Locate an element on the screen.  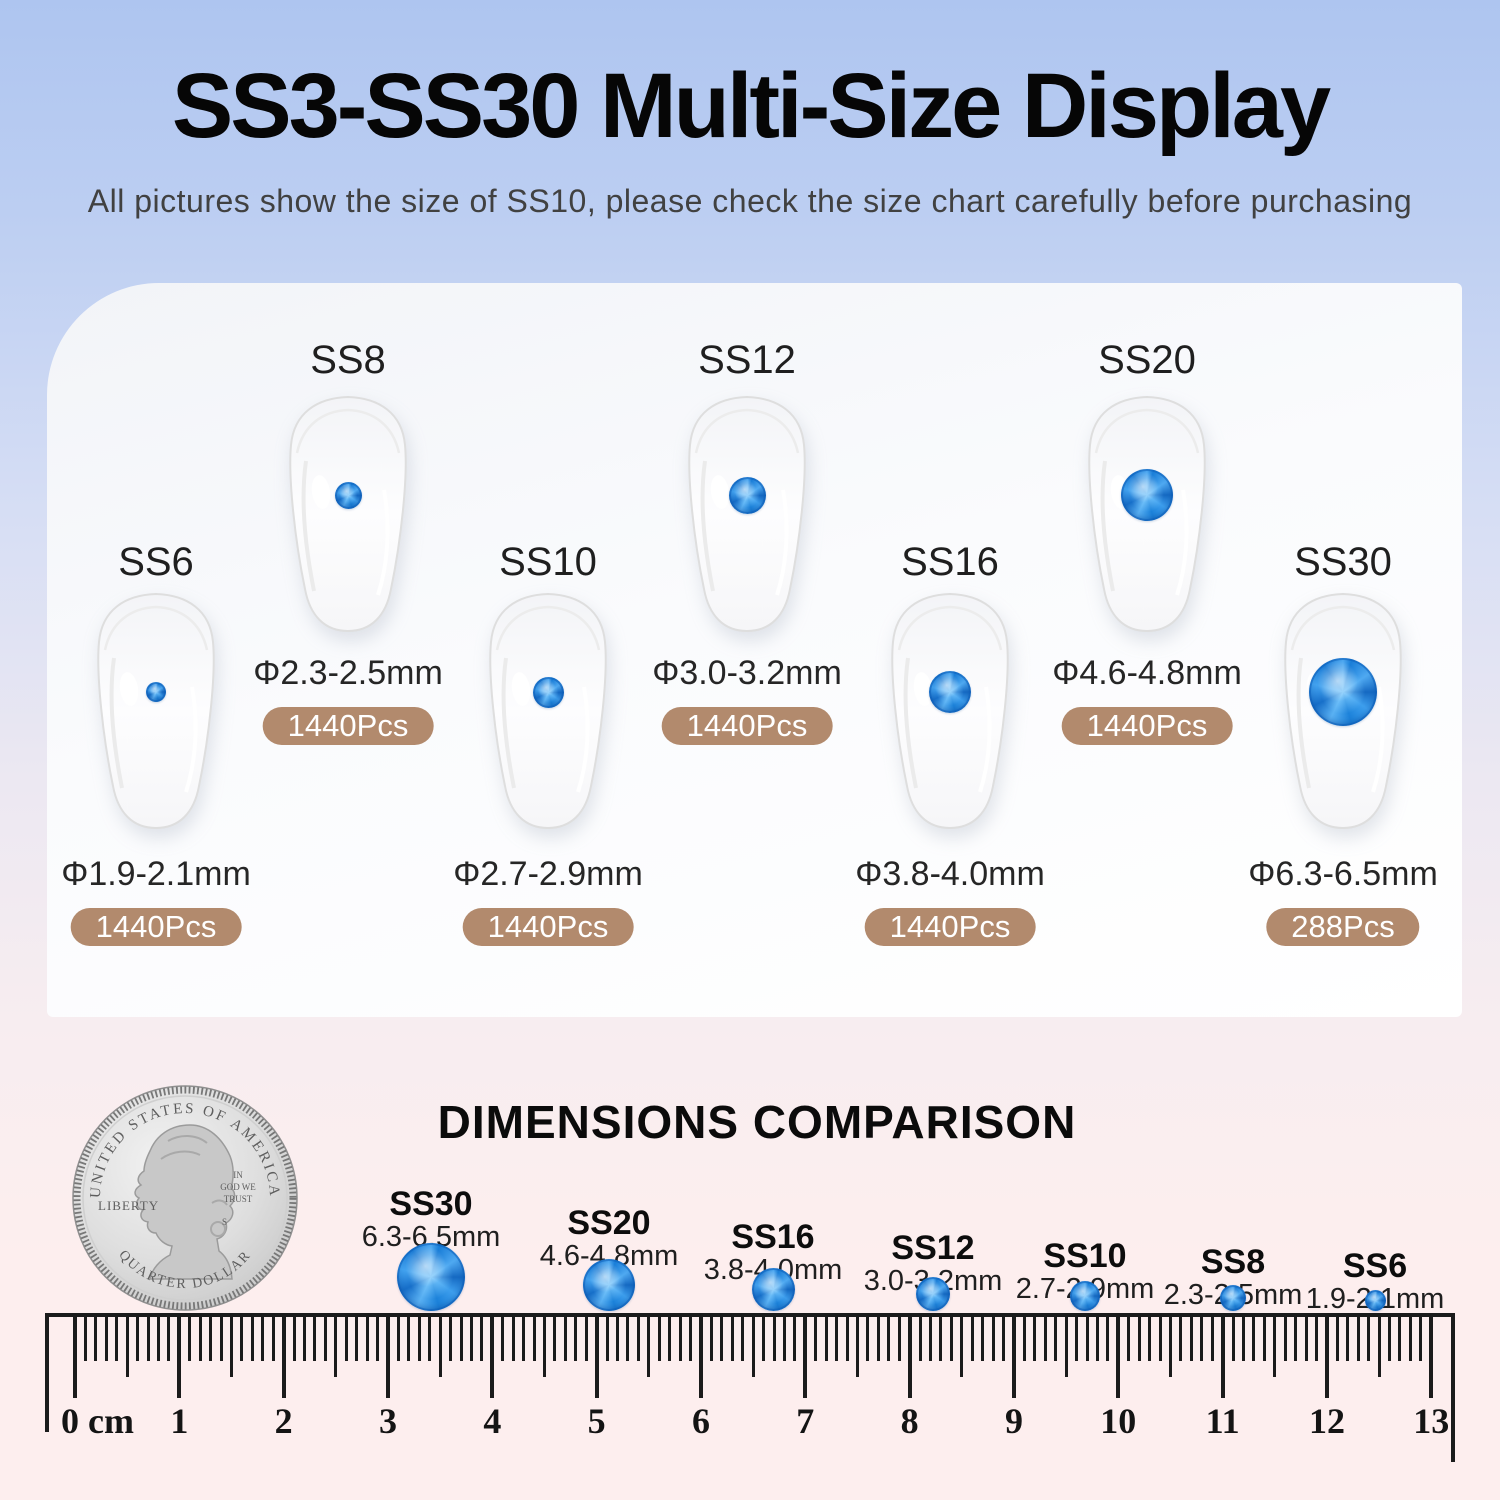
count-badge-SS8: 1440Pcs is located at coordinates (348, 726).